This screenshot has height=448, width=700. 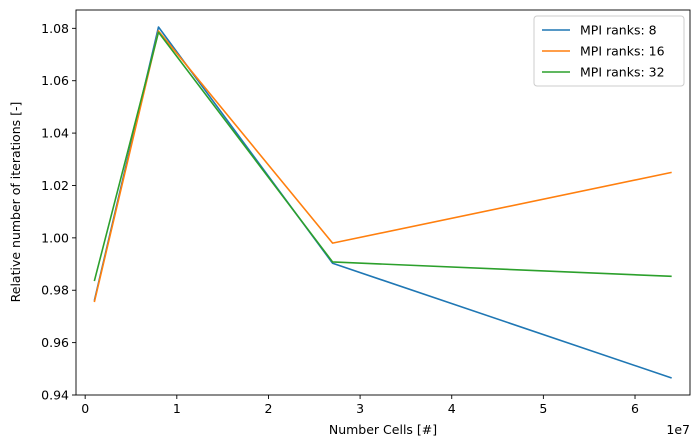 I want to click on x-tick-label: 4, so click(x=452, y=408).